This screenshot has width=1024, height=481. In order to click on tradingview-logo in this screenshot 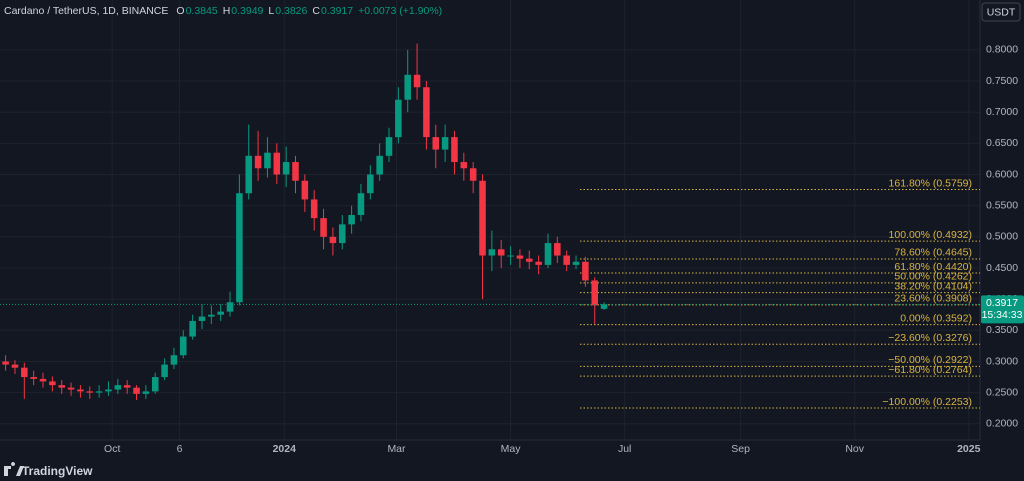, I will do `click(14, 469)`.